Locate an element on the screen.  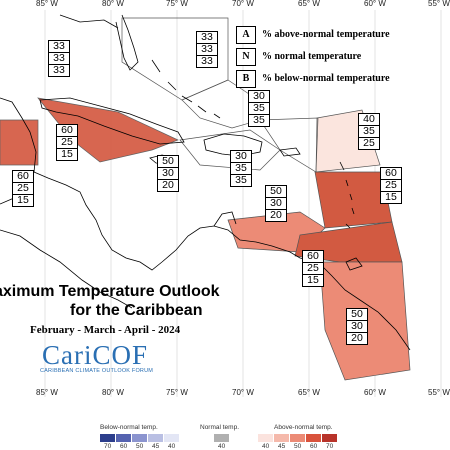
prob-box-cuba-west: 60 25 15 is located at coordinates (67, 142).